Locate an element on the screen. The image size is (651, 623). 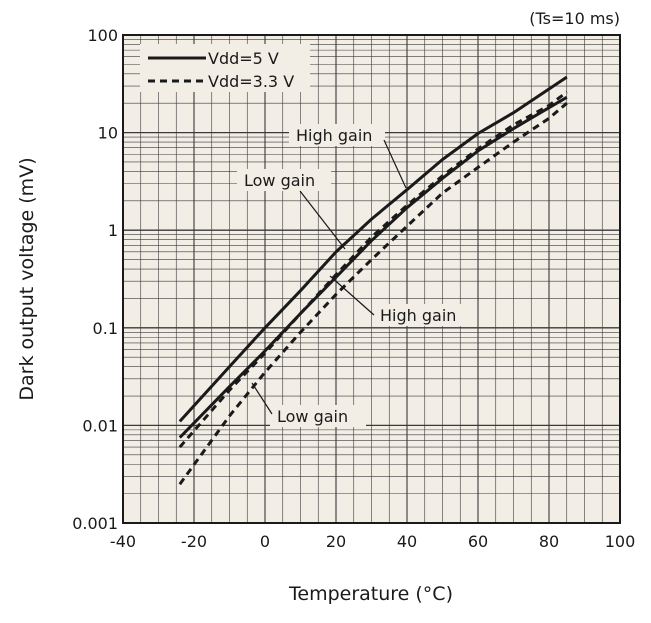
x-tick-label: 20 is located at coordinates (336, 541).